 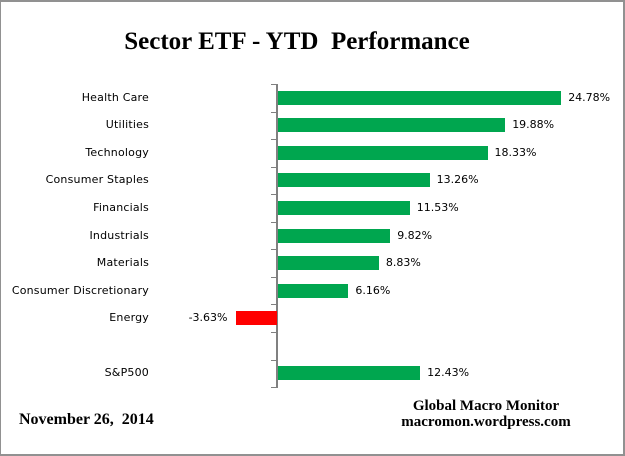 What do you see at coordinates (515, 152) in the screenshot?
I see `value-label: 18.33%` at bounding box center [515, 152].